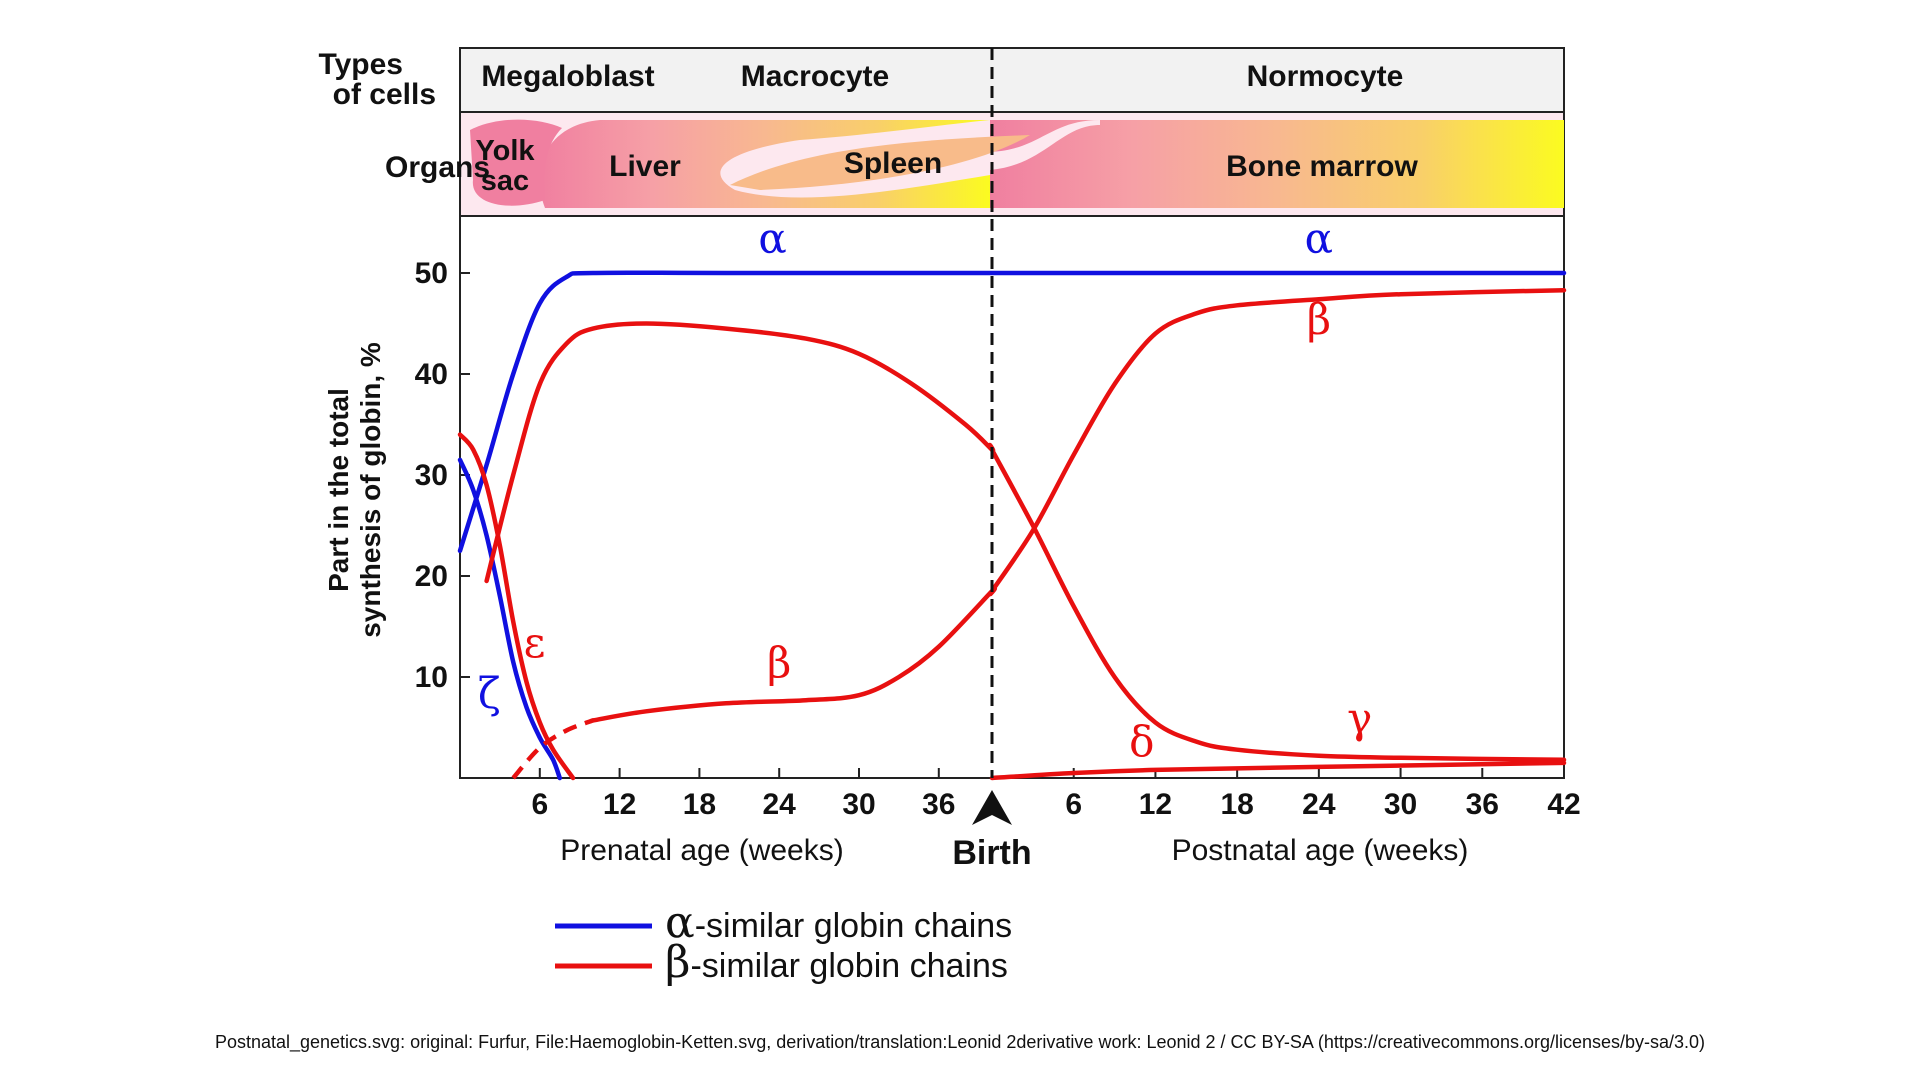 The width and height of the screenshot is (1920, 1080). I want to click on delta-curve-label: δ, so click(1141, 741).